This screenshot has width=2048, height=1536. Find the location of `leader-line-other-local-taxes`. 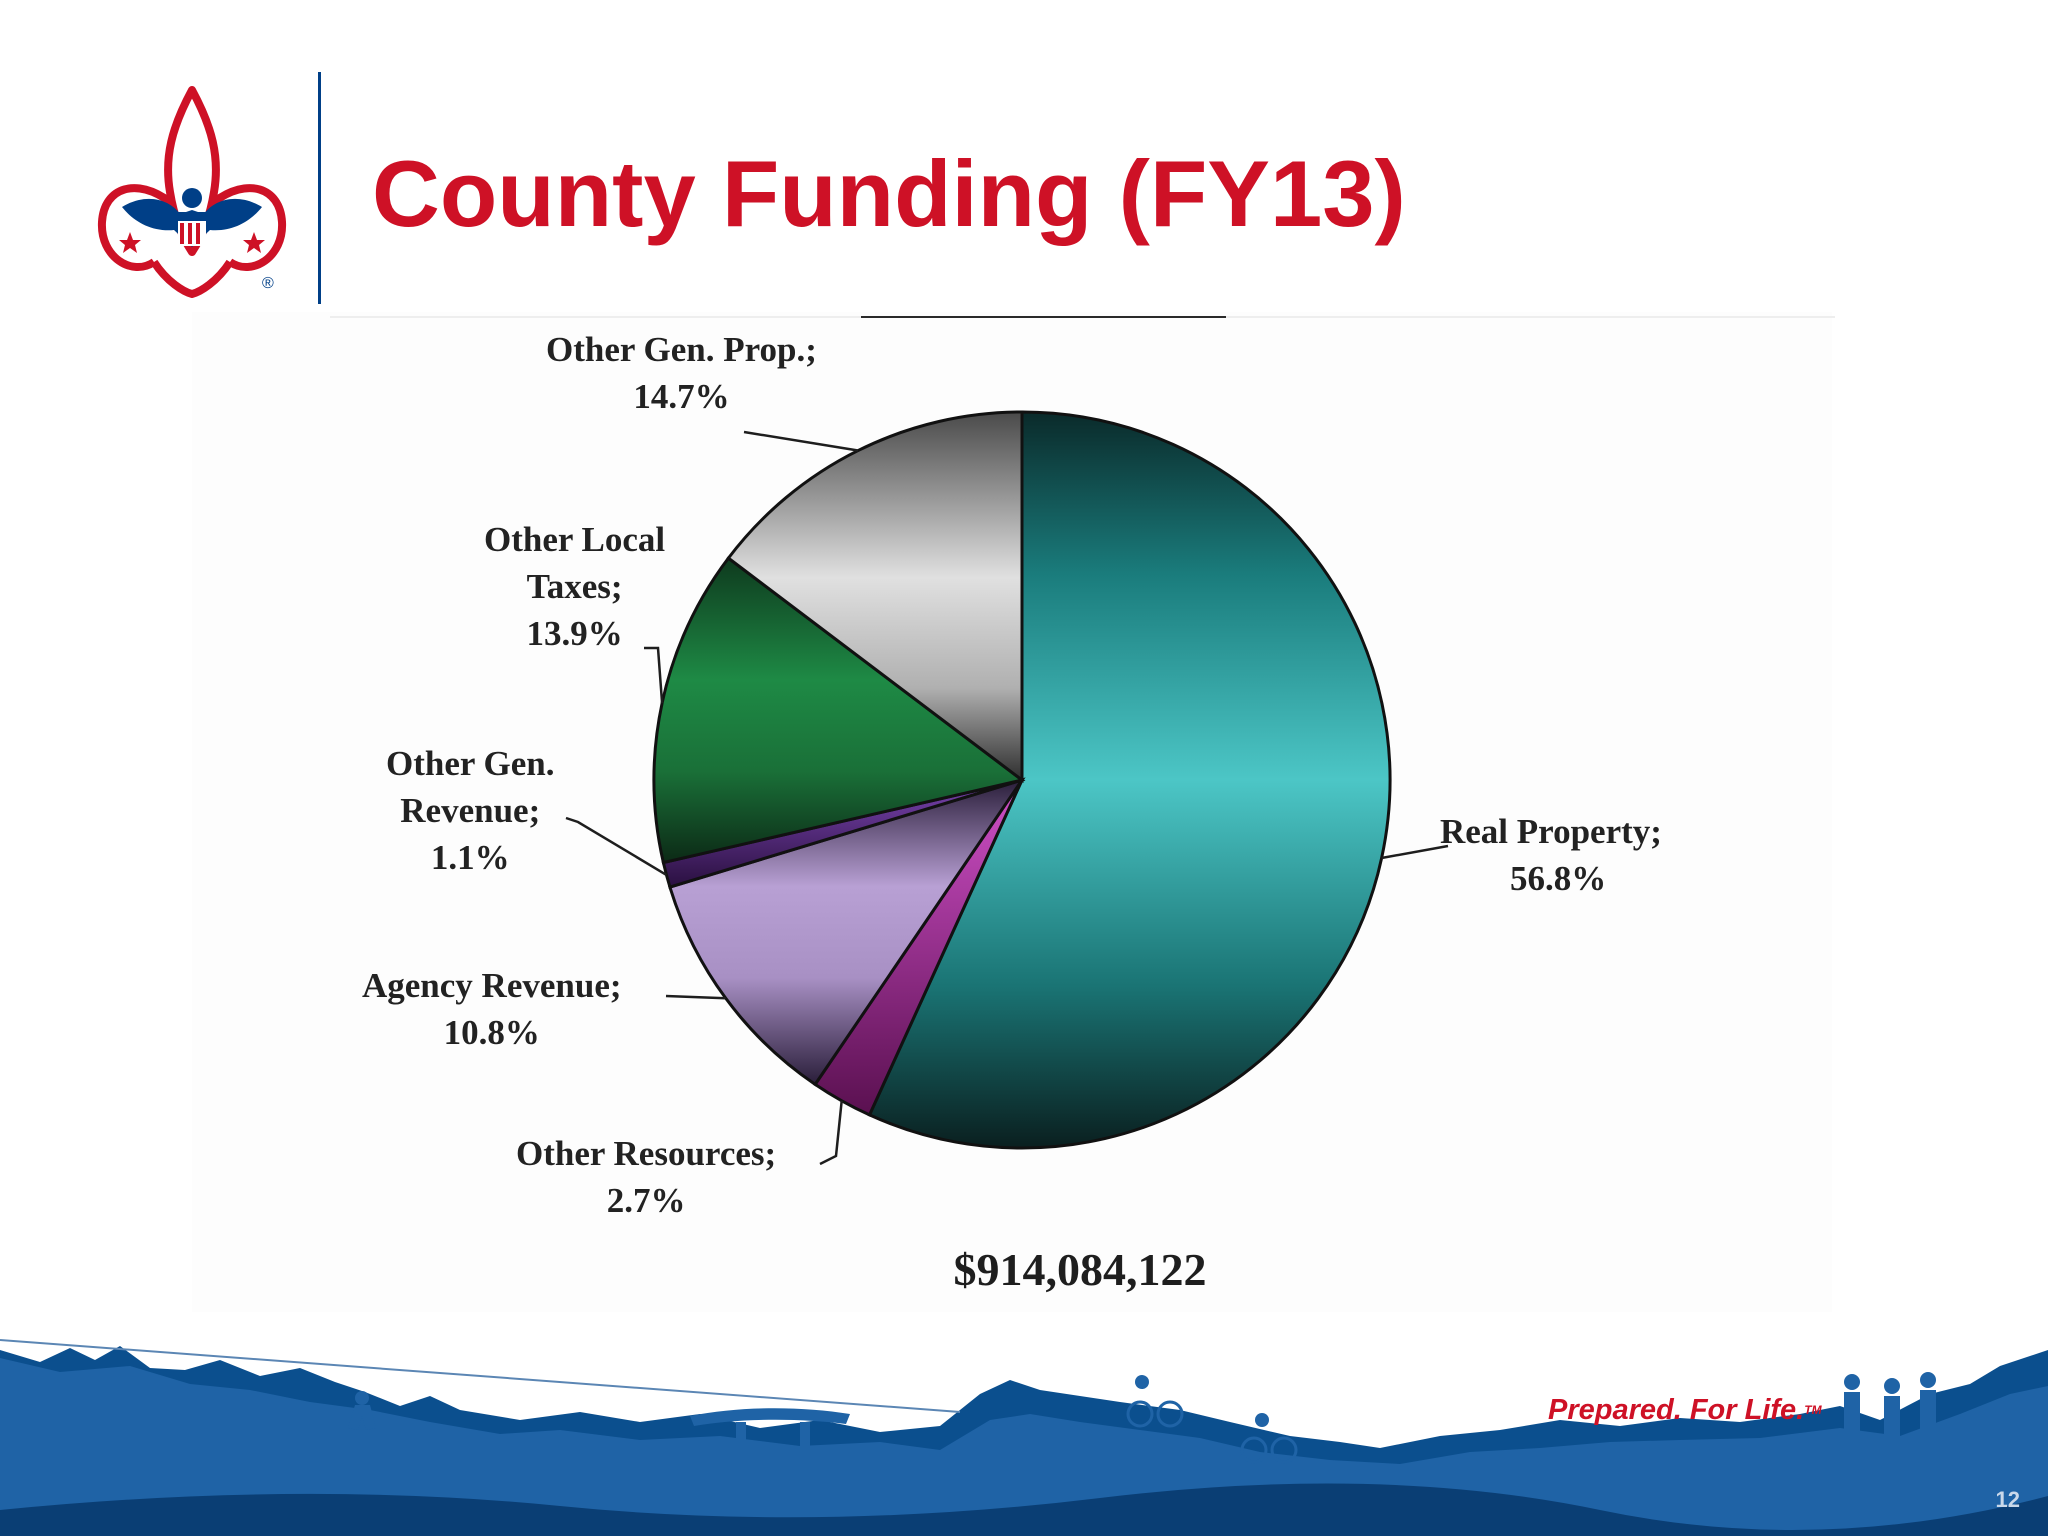

leader-line-other-local-taxes is located at coordinates (654, 675).